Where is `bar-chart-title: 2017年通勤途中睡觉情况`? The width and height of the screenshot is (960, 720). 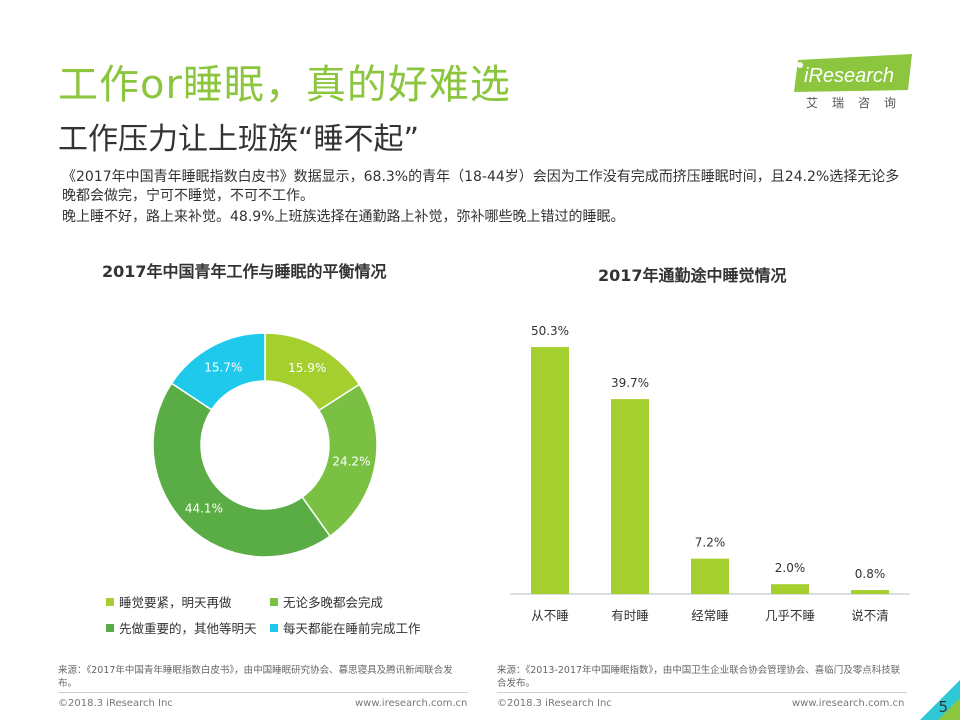 bar-chart-title: 2017年通勤途中睡觉情况 is located at coordinates (692, 275).